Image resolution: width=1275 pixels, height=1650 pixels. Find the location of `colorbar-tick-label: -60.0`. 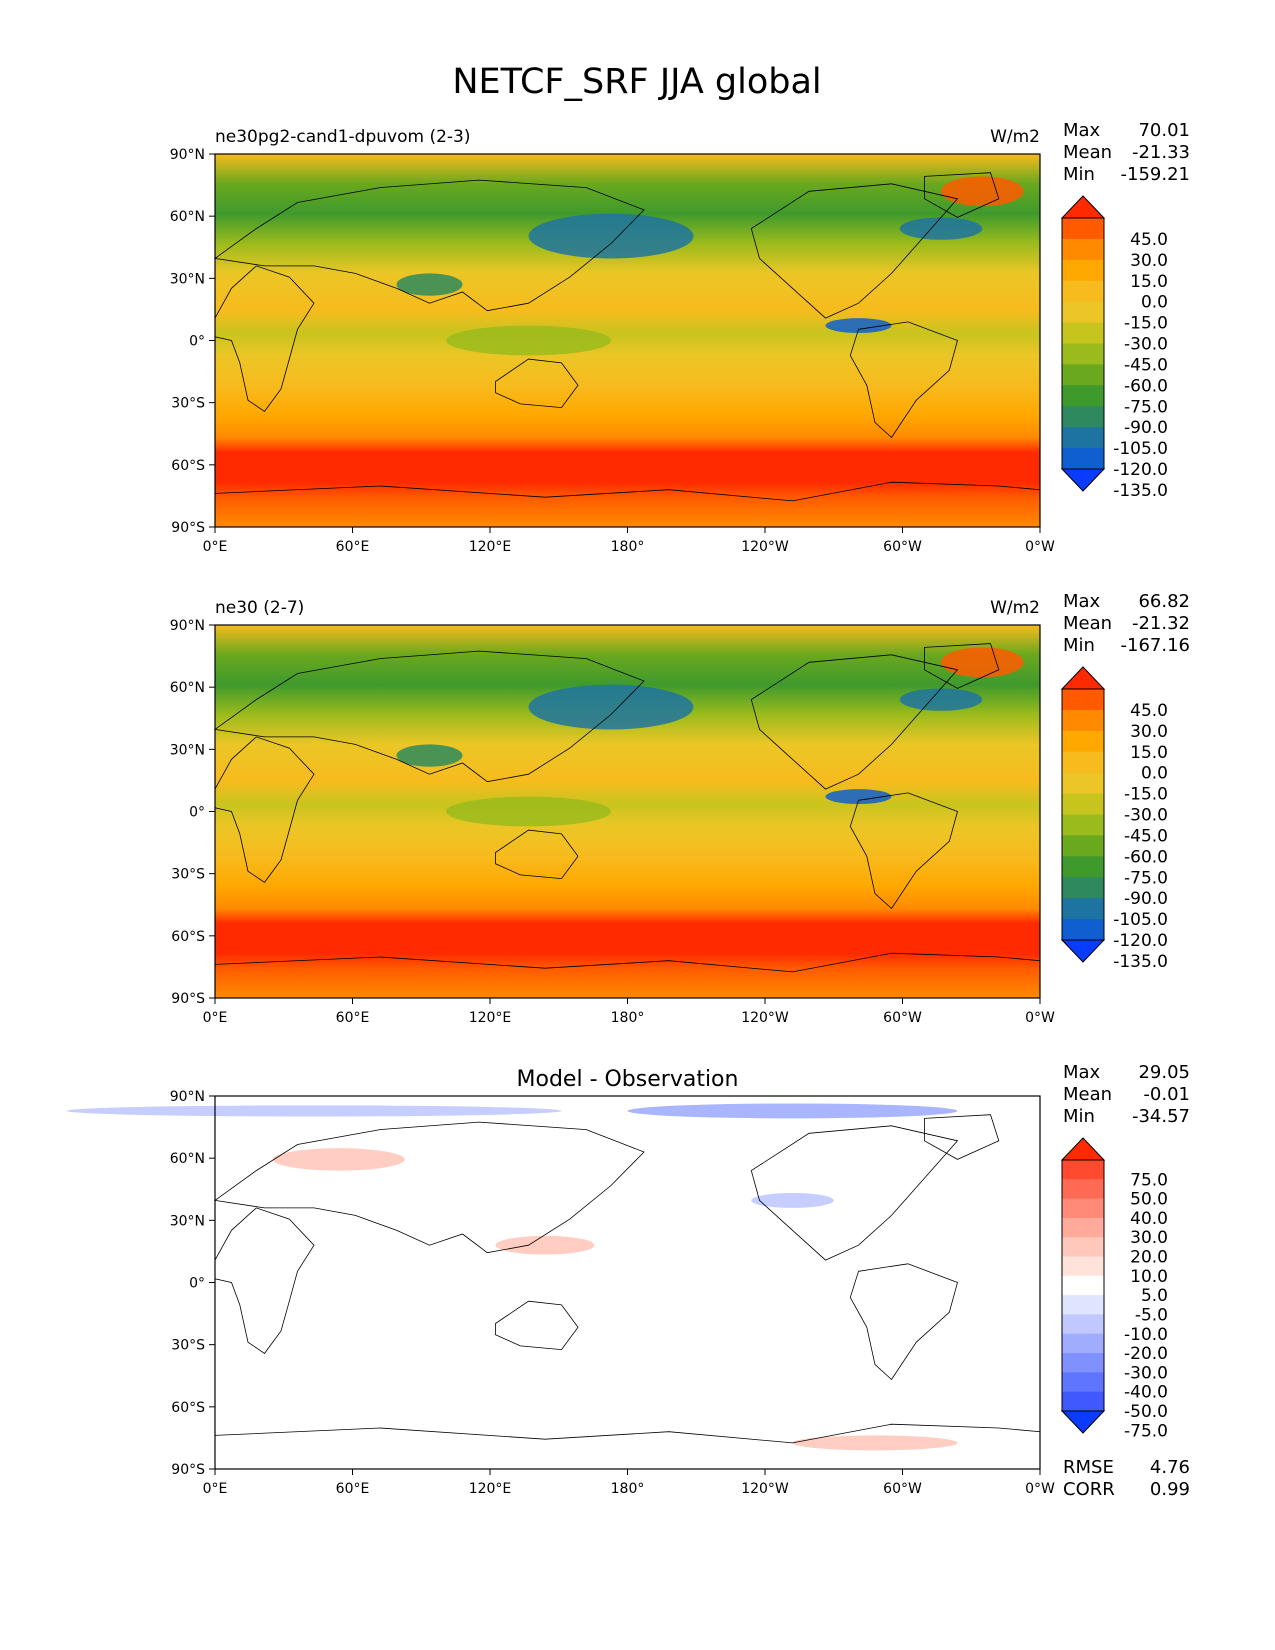

colorbar-tick-label: -60.0 is located at coordinates (1146, 857).